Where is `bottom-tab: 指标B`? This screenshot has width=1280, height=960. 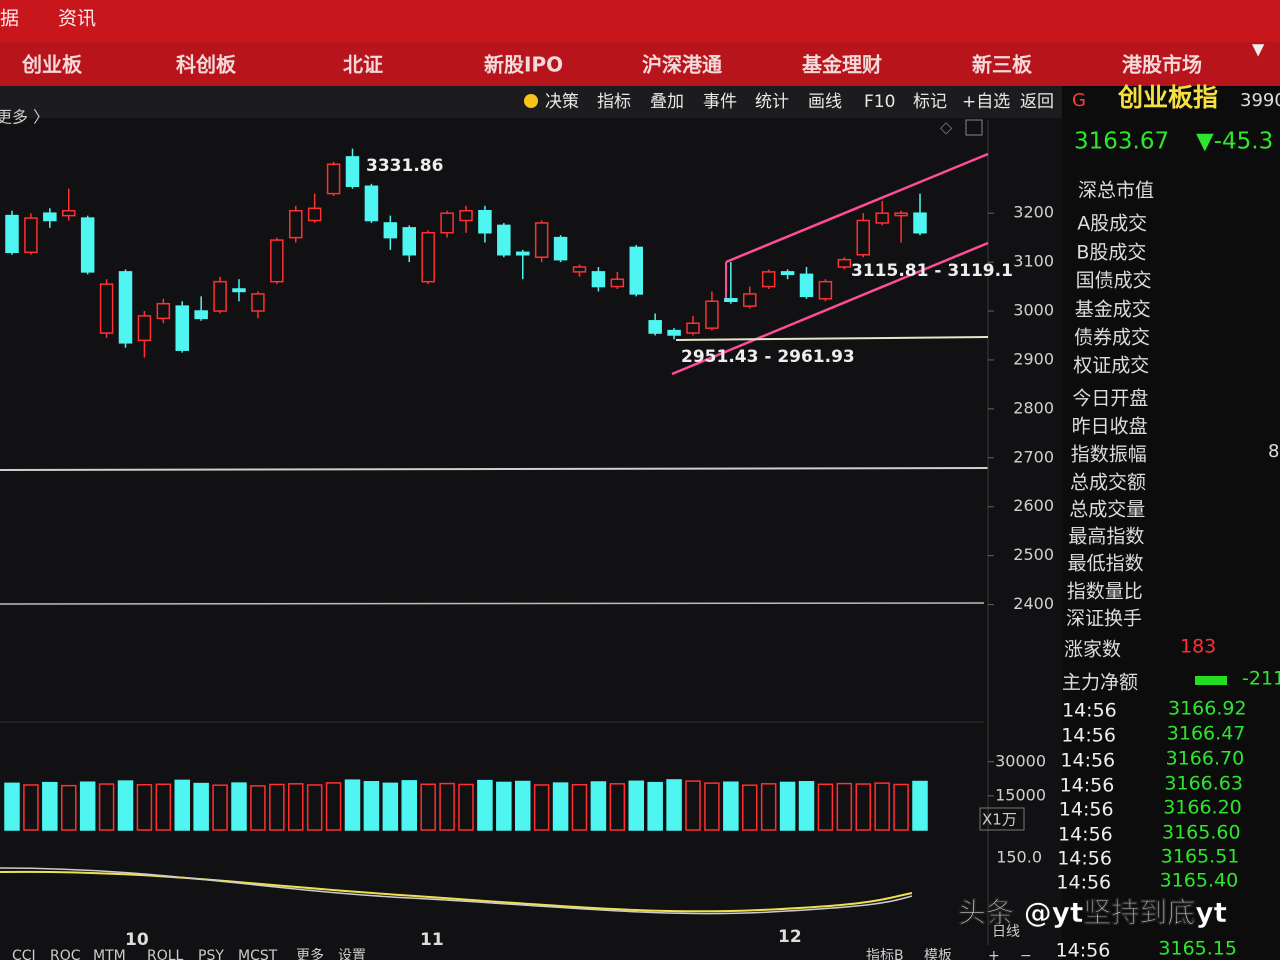
bottom-tab: 指标B is located at coordinates (885, 954).